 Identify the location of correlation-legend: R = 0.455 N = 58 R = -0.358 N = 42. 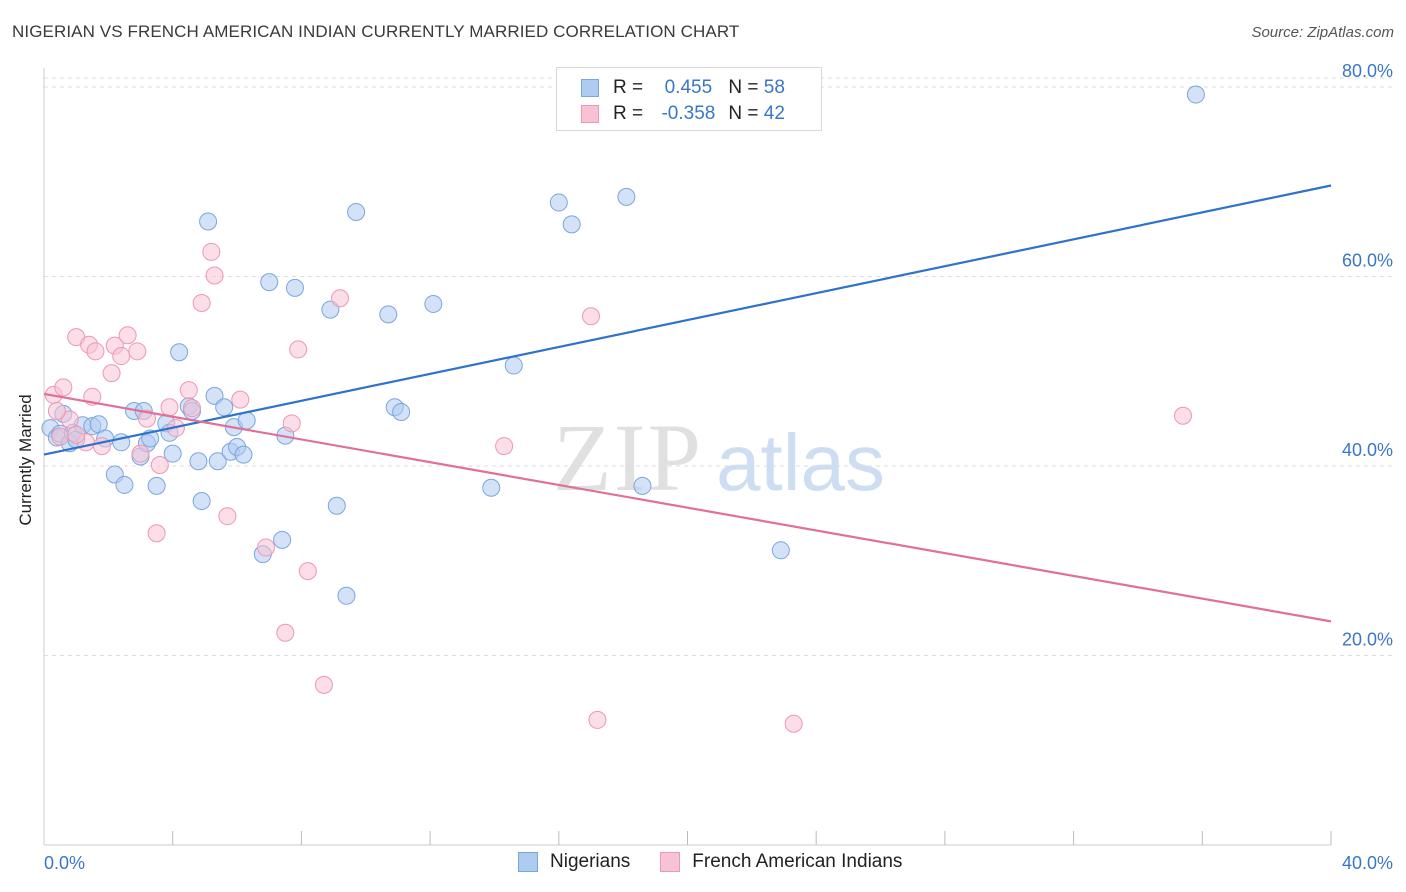
(689, 99).